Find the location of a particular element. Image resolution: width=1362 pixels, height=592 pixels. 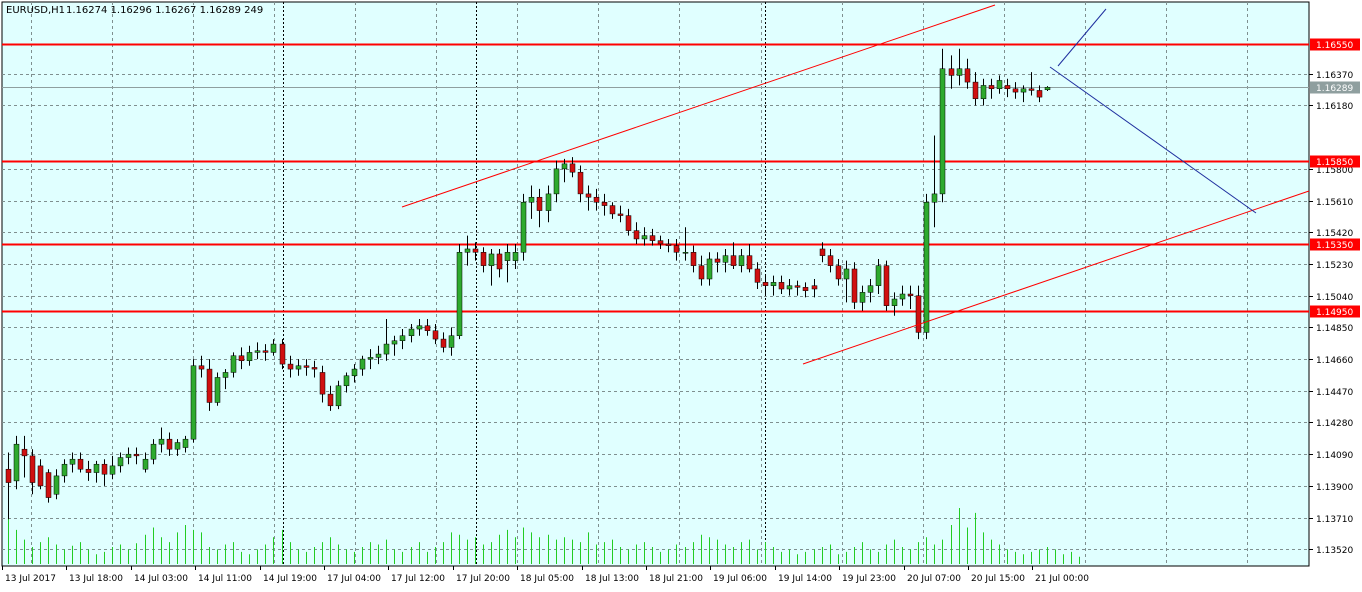

level-price-label: 1.14950 is located at coordinates (1334, 313).